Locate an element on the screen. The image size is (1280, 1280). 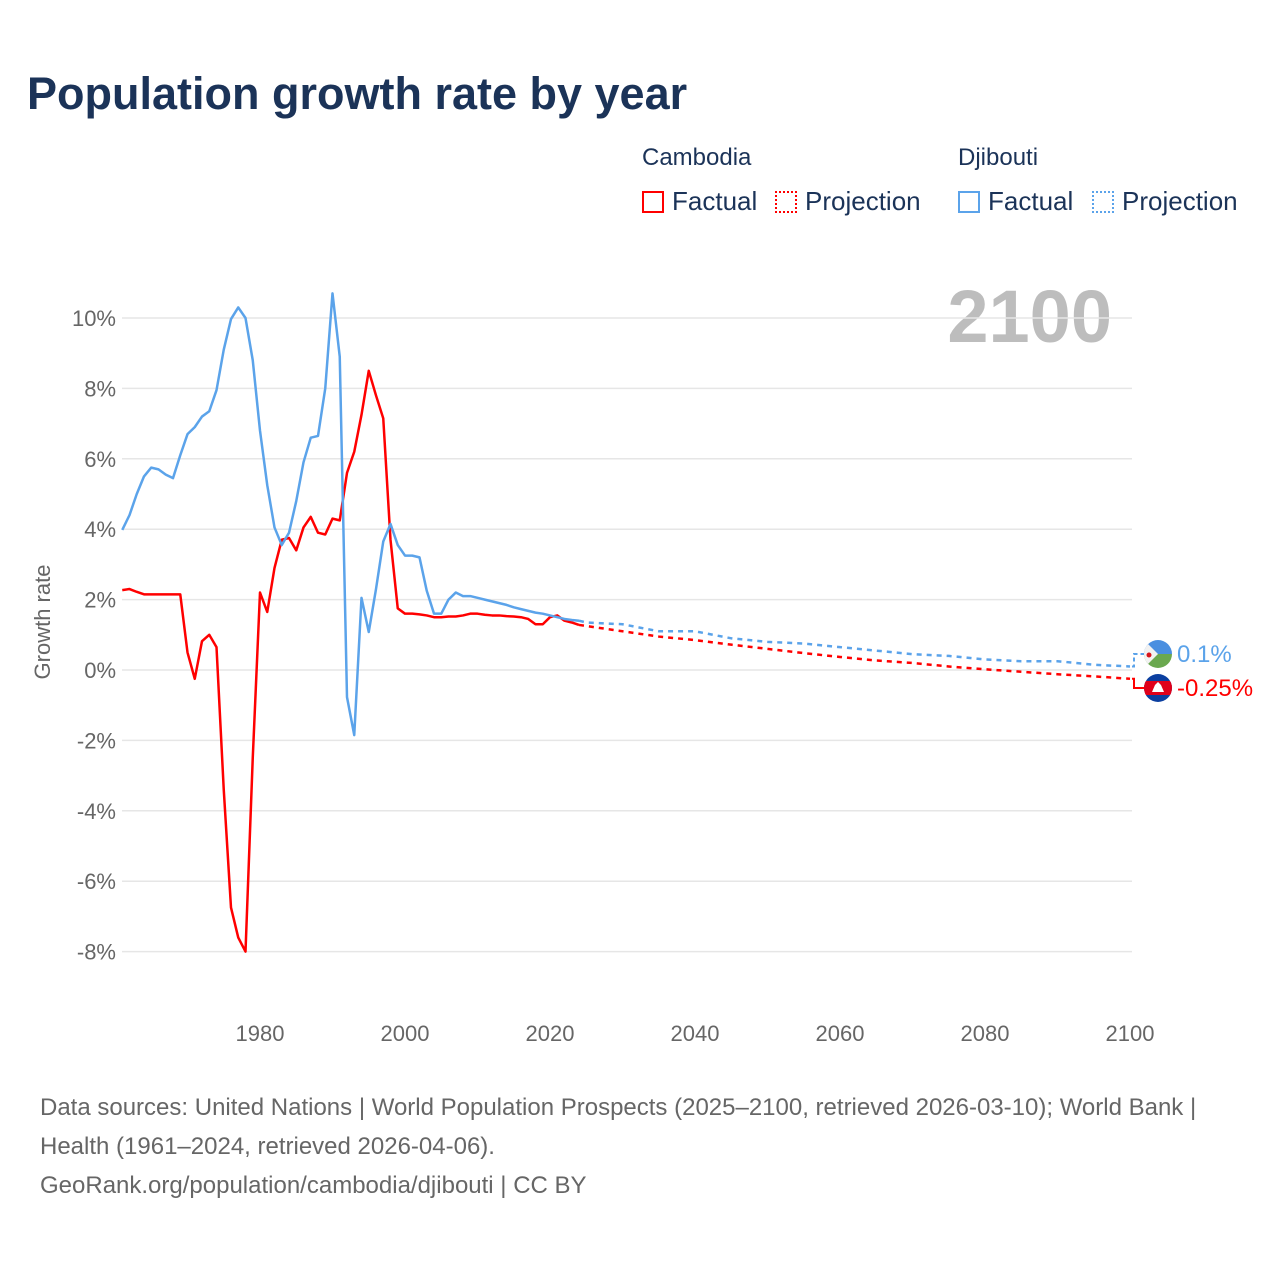
y-tick-label: -4% is located at coordinates (96, 811).